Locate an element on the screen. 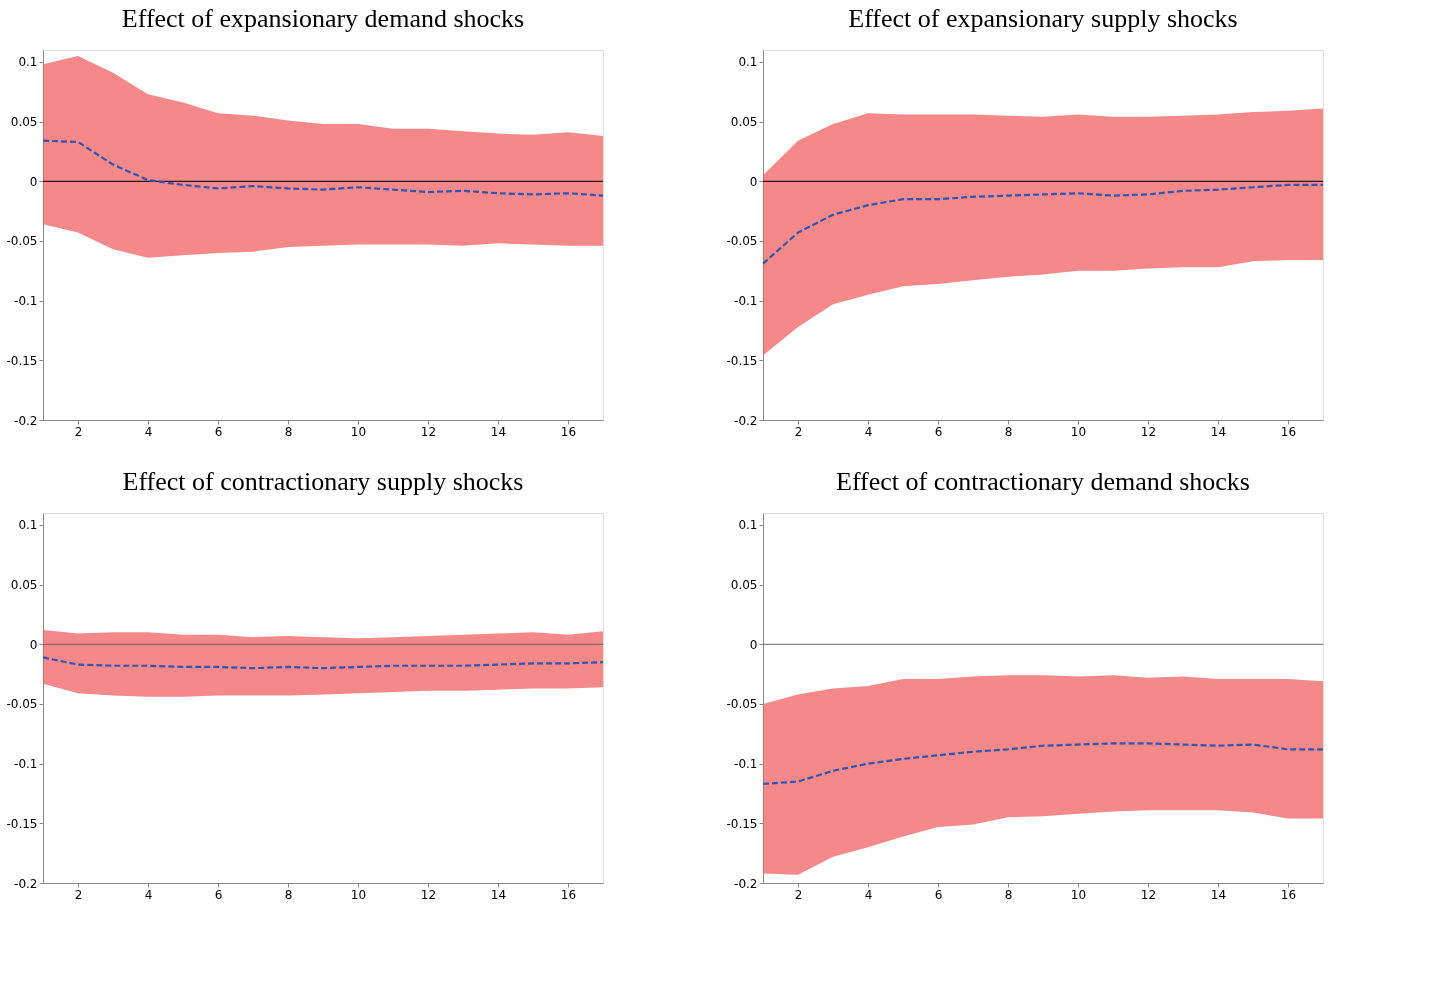  chart-title: Effect of contractionary supply shocks is located at coordinates (323, 481).